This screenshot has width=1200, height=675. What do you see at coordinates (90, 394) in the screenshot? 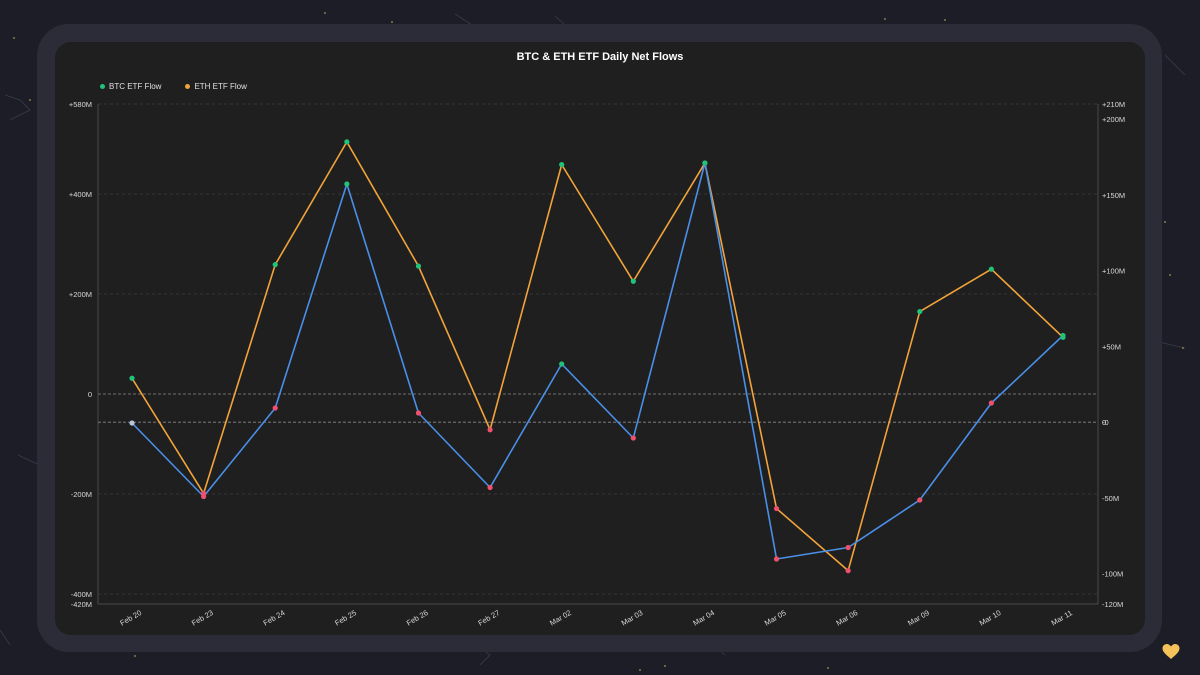
I see `left-tick-label: 0` at bounding box center [90, 394].